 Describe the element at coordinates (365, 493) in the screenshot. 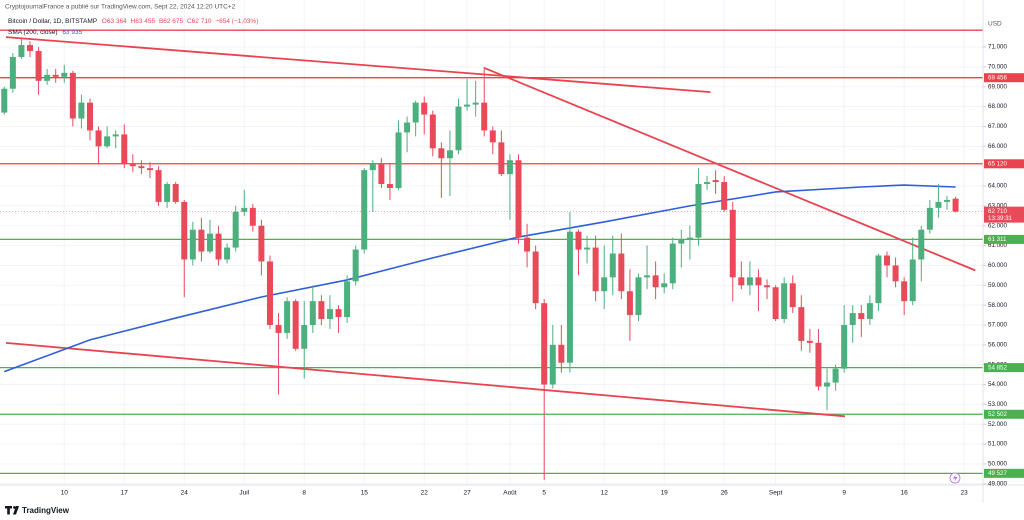

I see `x-tick-label: 15` at that location.